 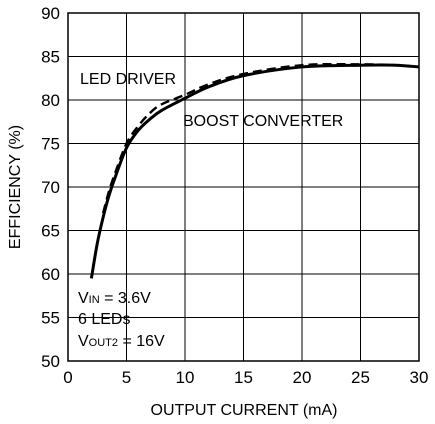 What do you see at coordinates (50, 274) in the screenshot?
I see `y-tick-label: 60` at bounding box center [50, 274].